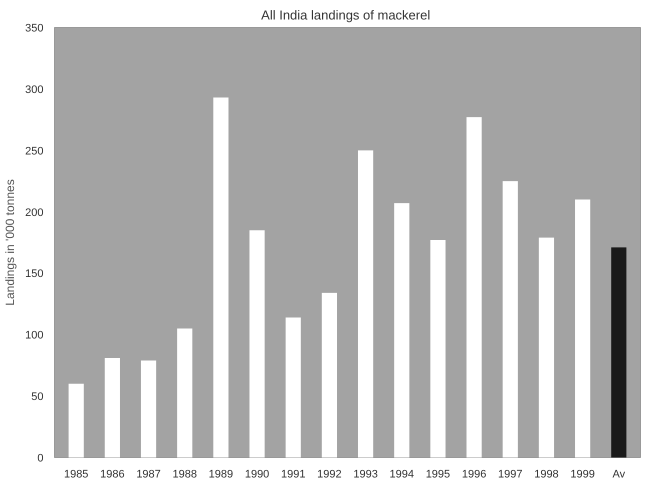 Image resolution: width=661 pixels, height=489 pixels. Describe the element at coordinates (510, 474) in the screenshot. I see `x-tick-label: 1997` at that location.